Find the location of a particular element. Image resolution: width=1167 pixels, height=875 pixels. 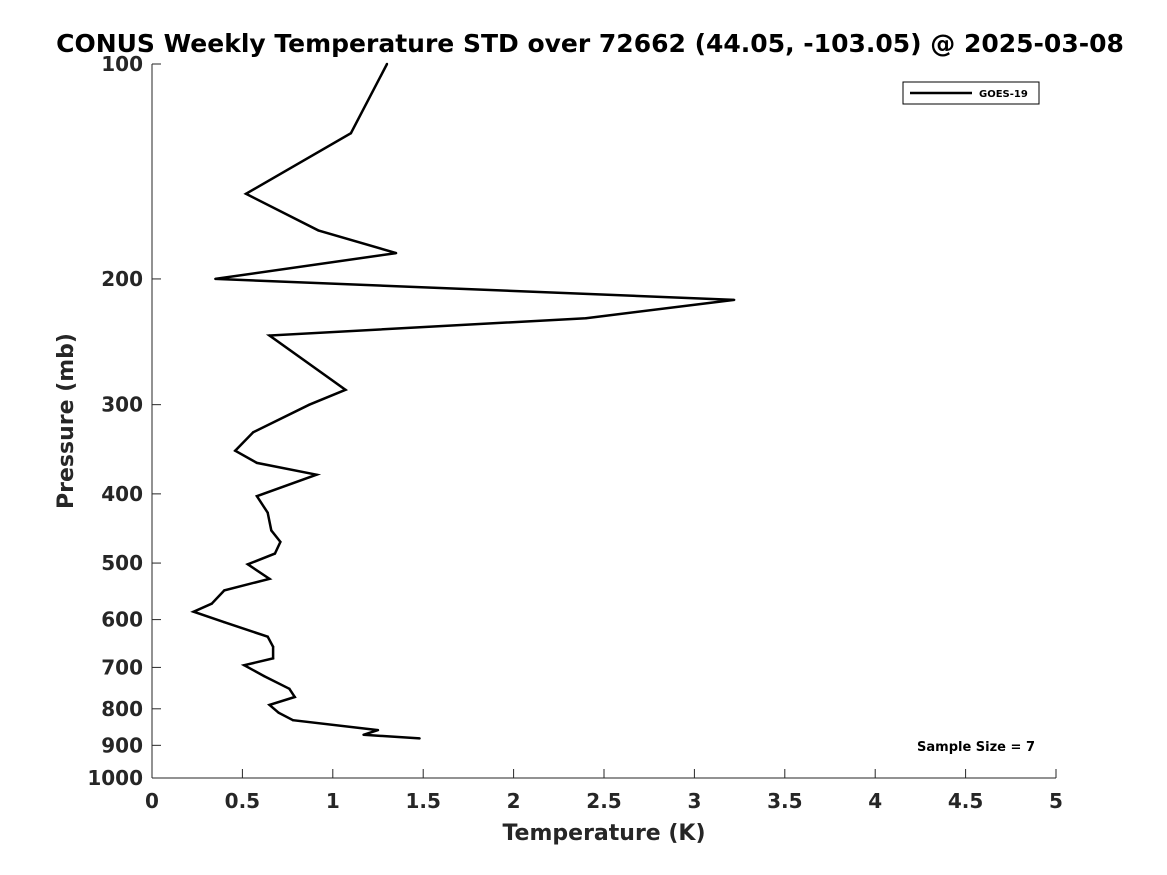

x-tick-label: 2.5 is located at coordinates (603, 801).